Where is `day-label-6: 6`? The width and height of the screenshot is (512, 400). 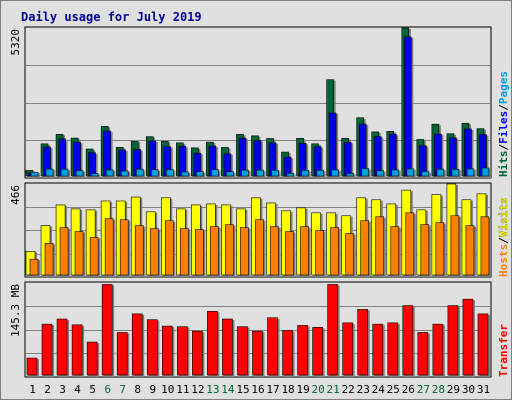 day-label-6: 6 is located at coordinates (107, 389).